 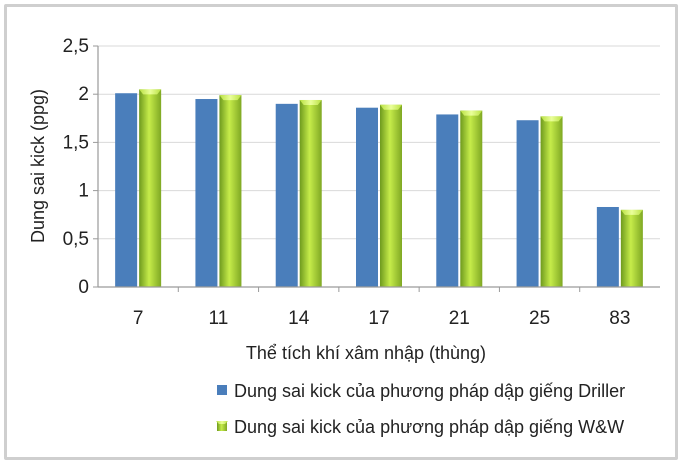 I want to click on y-tick-label: 2,5, so click(x=76, y=46).